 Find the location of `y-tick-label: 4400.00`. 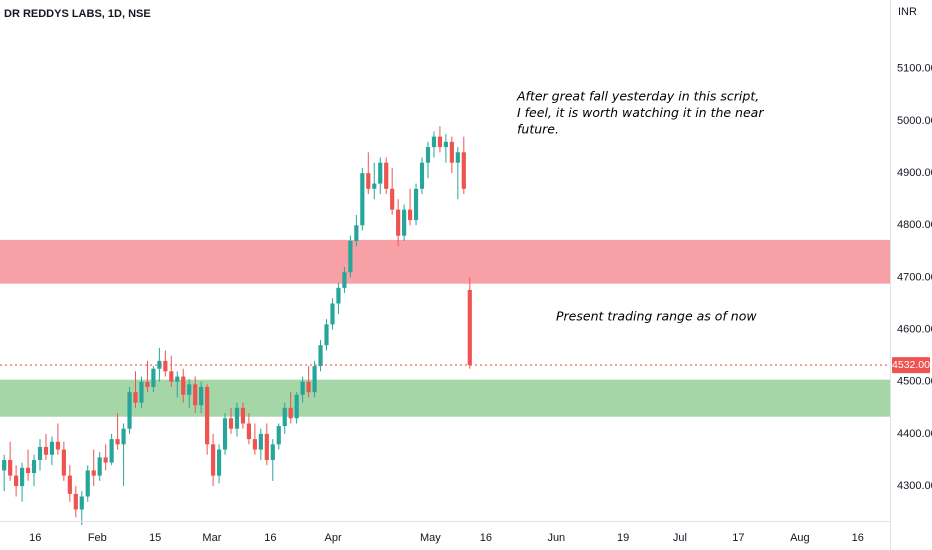

y-tick-label: 4400.00 is located at coordinates (914, 434).